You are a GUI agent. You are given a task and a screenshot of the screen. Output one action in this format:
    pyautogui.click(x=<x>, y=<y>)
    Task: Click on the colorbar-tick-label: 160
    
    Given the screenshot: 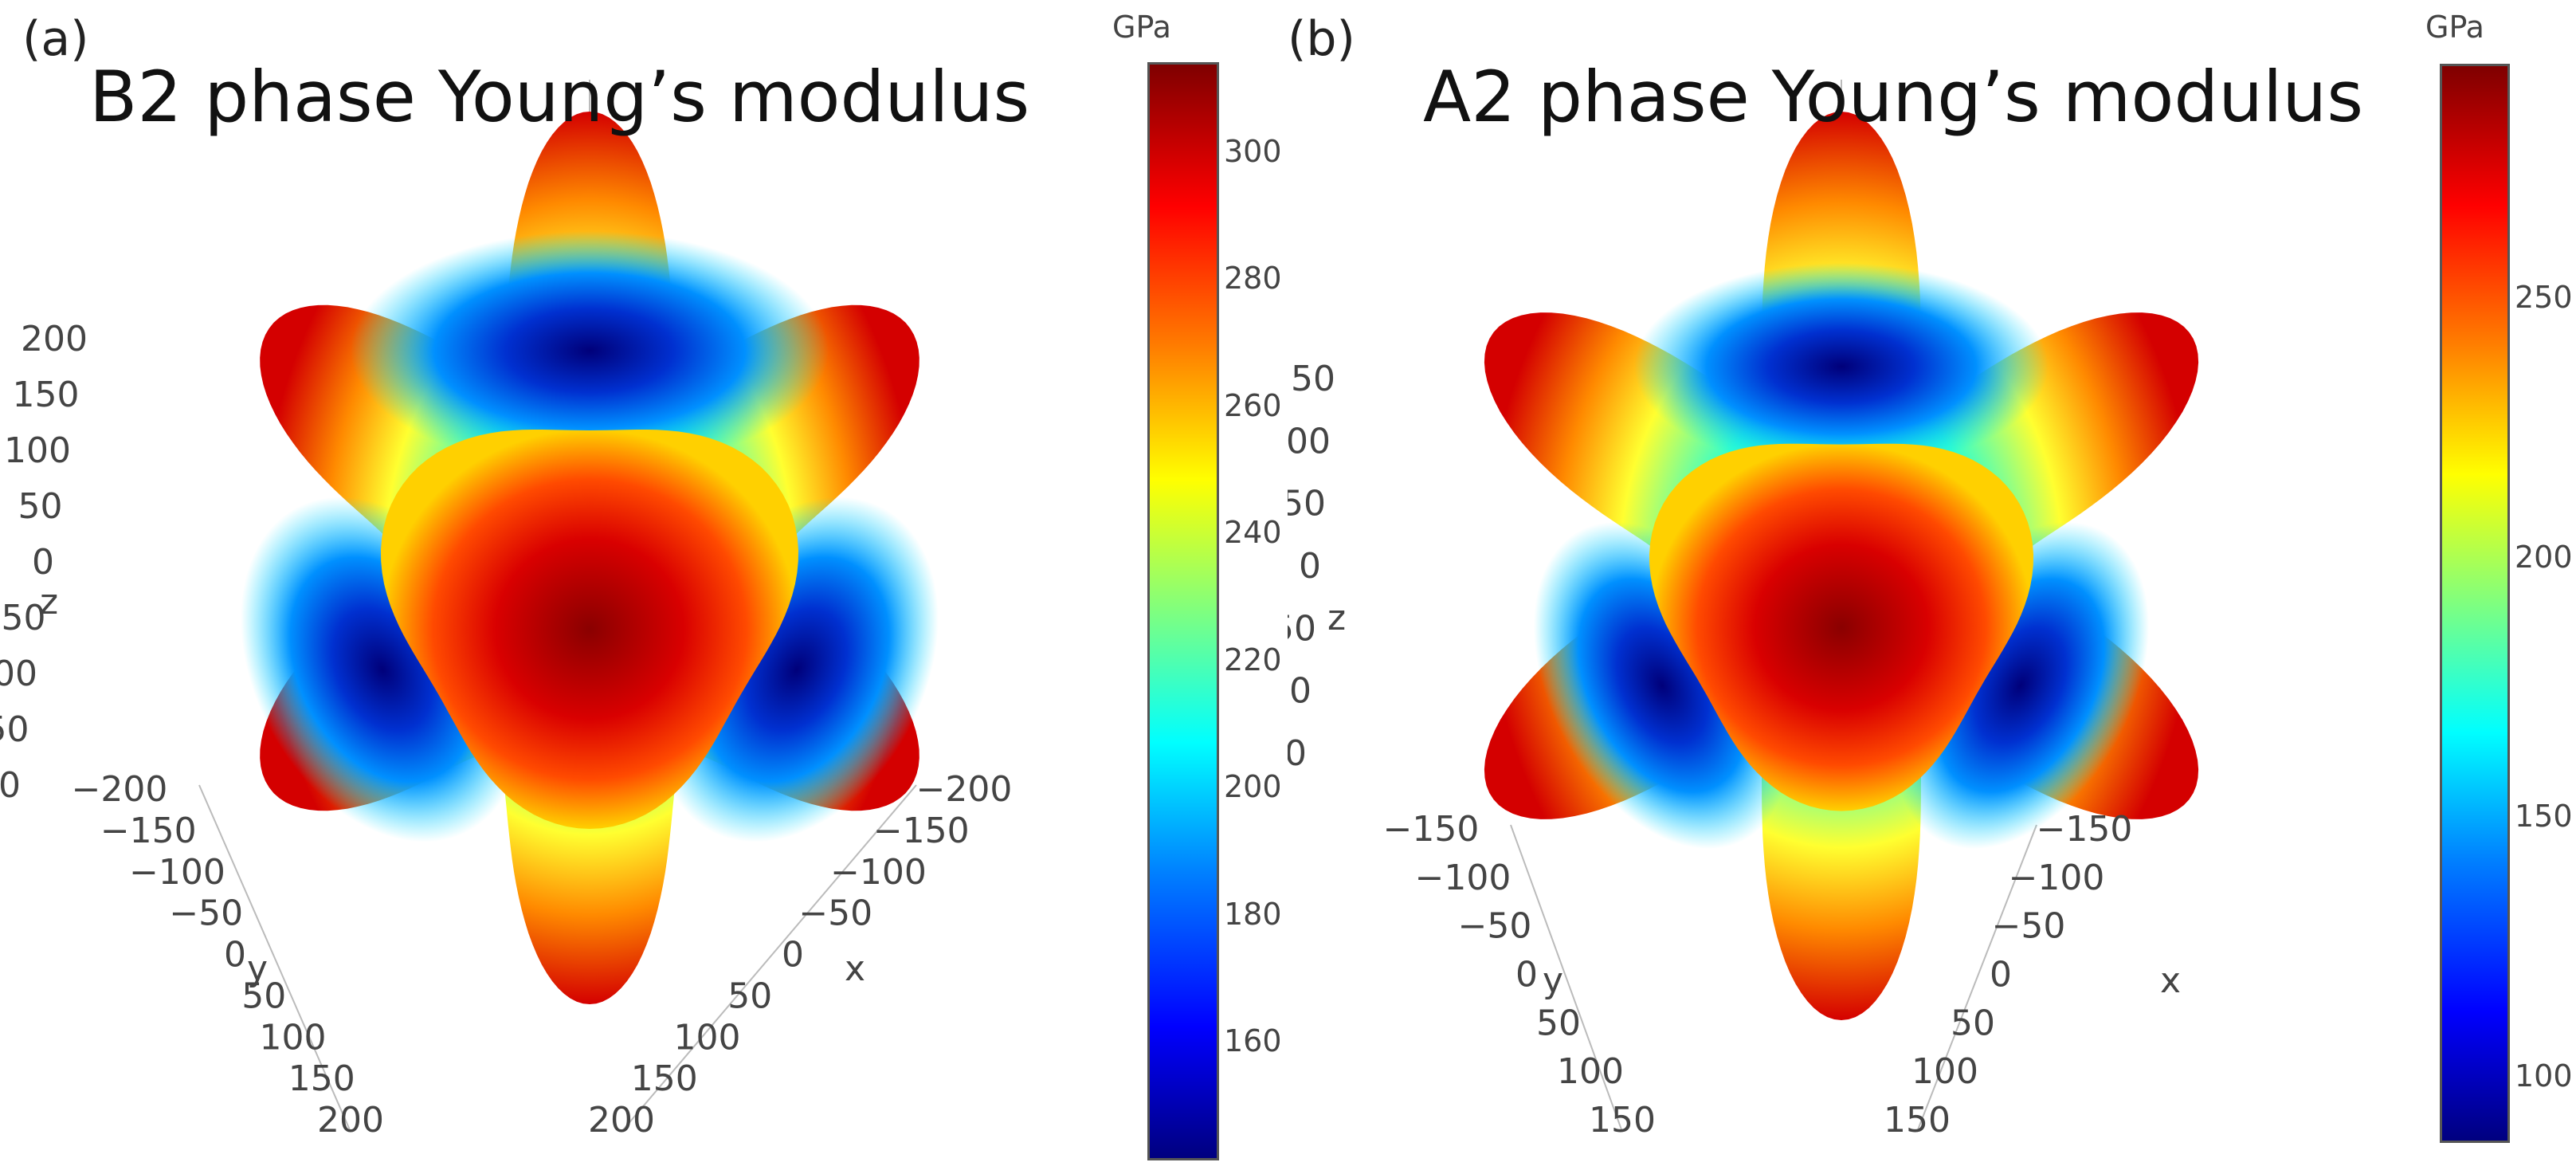 What is the action you would take?
    pyautogui.click(x=1253, y=1041)
    